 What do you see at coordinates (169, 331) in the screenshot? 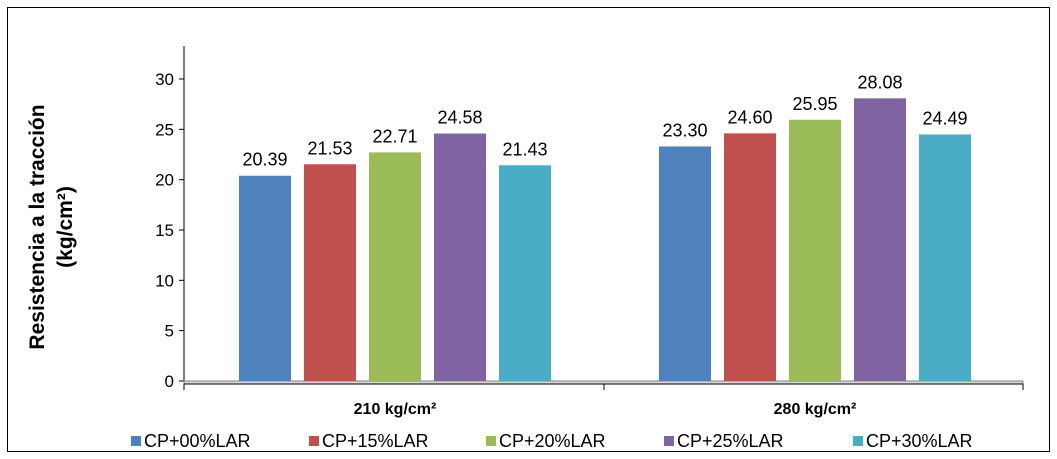
I see `y-tick-label: 5` at bounding box center [169, 331].